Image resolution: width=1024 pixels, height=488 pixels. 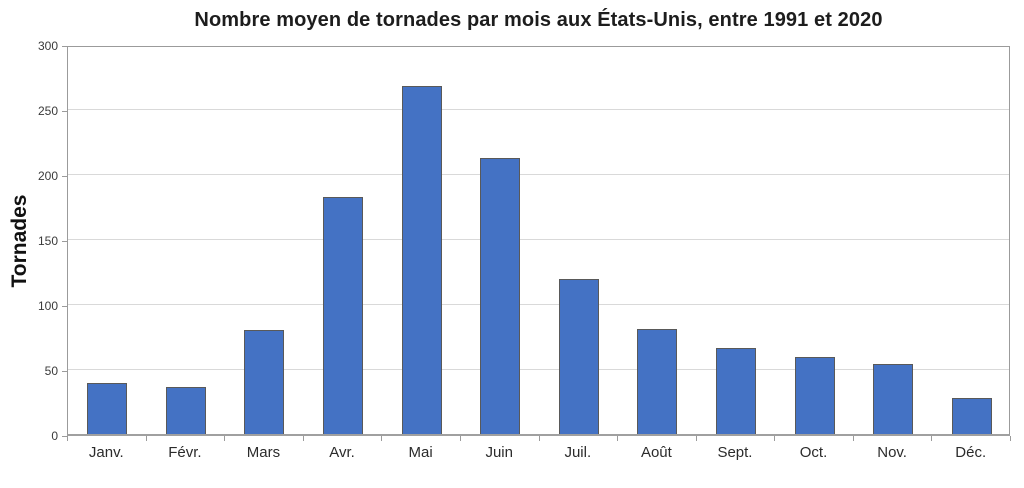 I want to click on bar-mai, so click(x=421, y=259).